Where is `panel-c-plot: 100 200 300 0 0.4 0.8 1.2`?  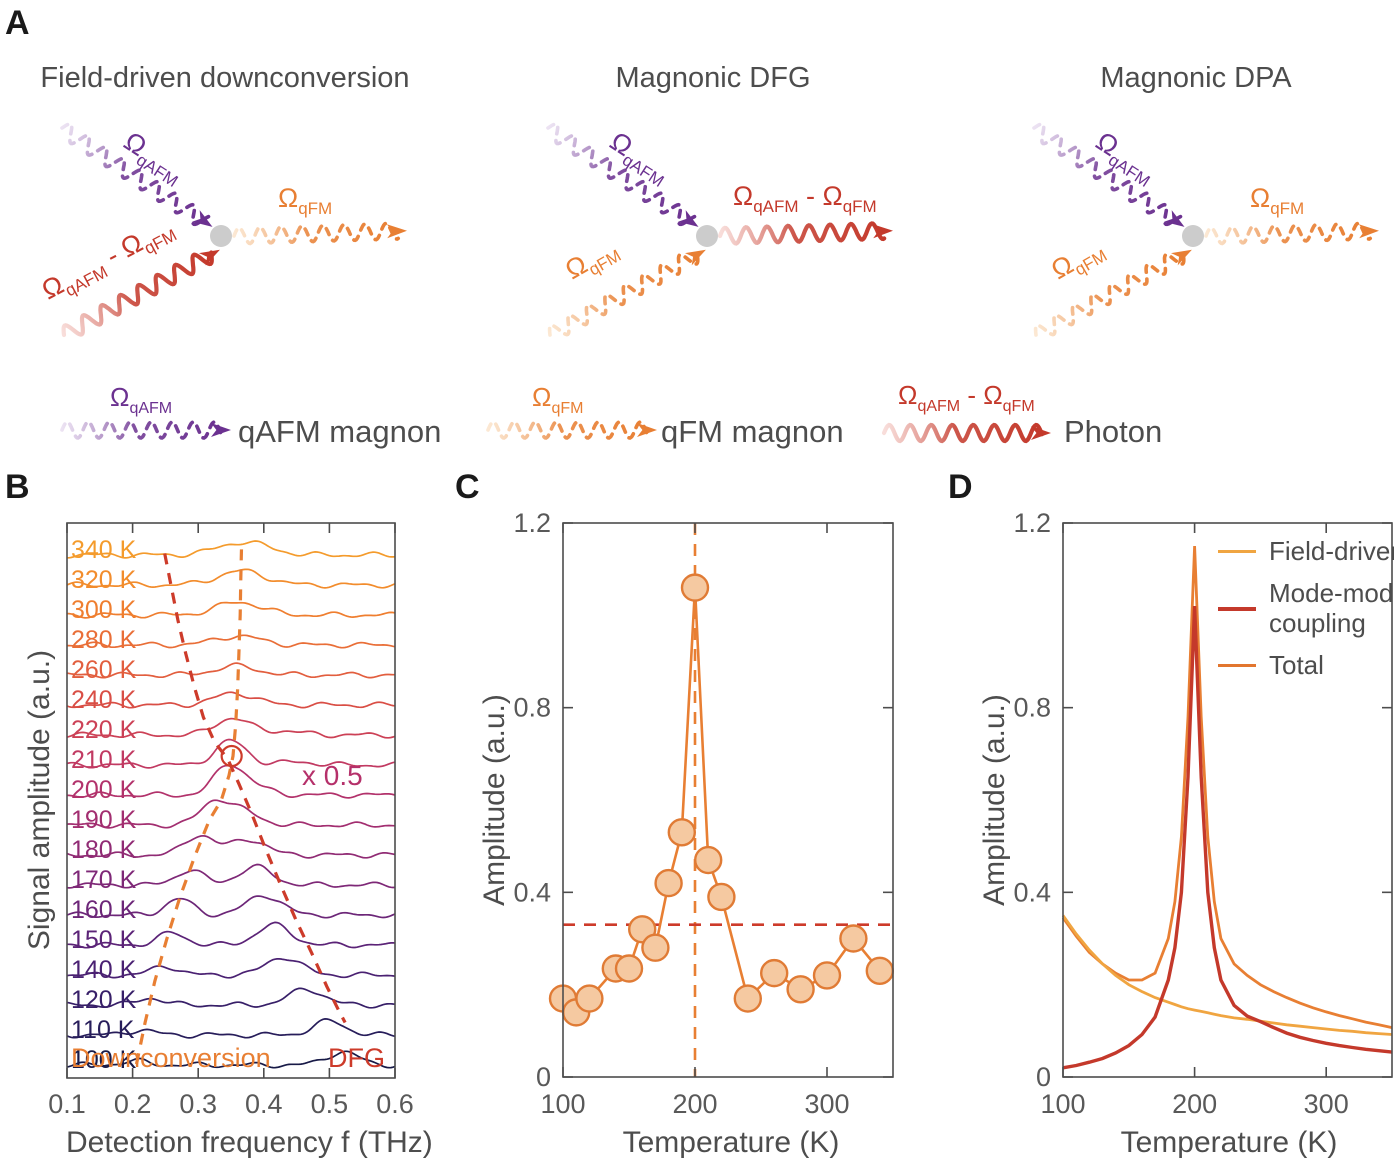
panel-c-plot: 100 200 300 0 0.4 0.8 1.2 is located at coordinates (703, 813).